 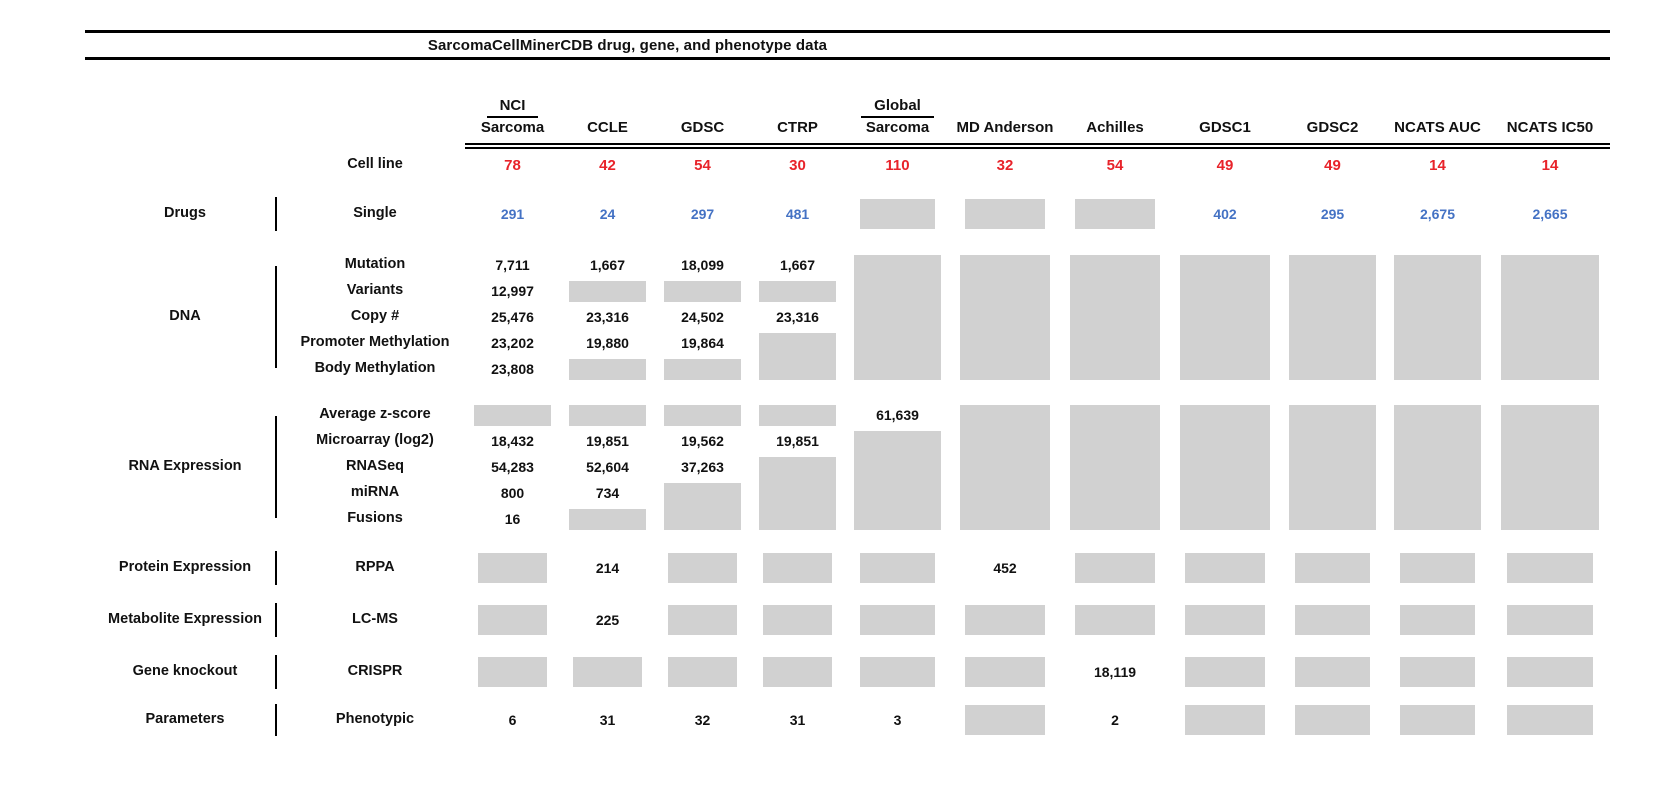 I want to click on cell-line-count: 30, so click(x=797, y=165).